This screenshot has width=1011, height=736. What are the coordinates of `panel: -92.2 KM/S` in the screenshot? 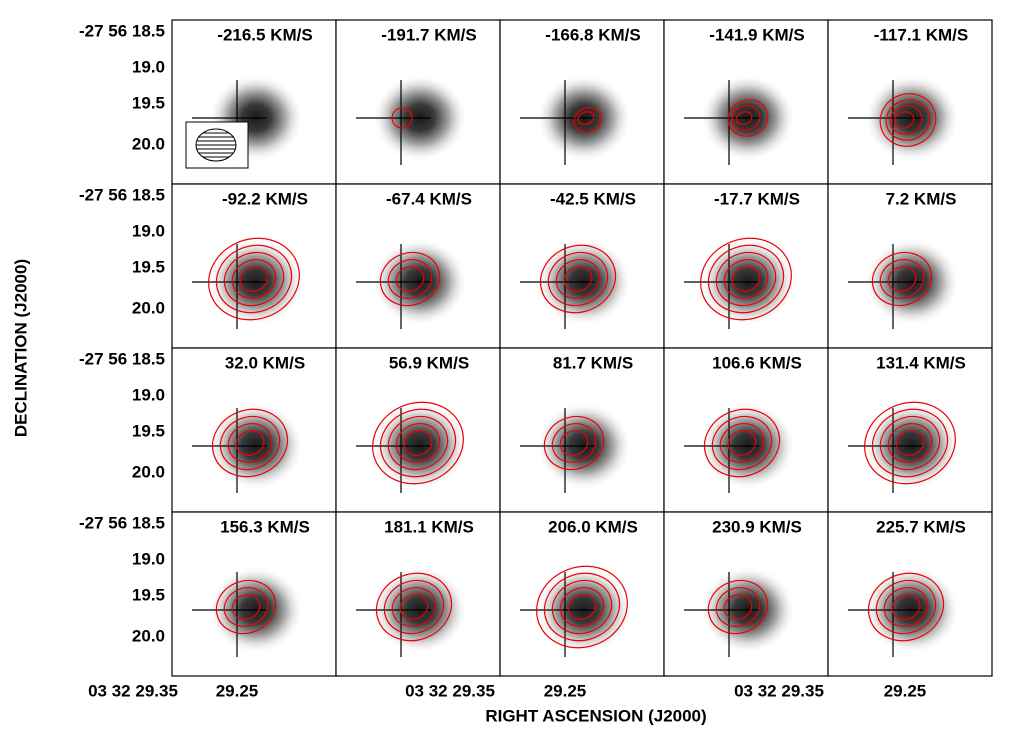 It's located at (254, 266).